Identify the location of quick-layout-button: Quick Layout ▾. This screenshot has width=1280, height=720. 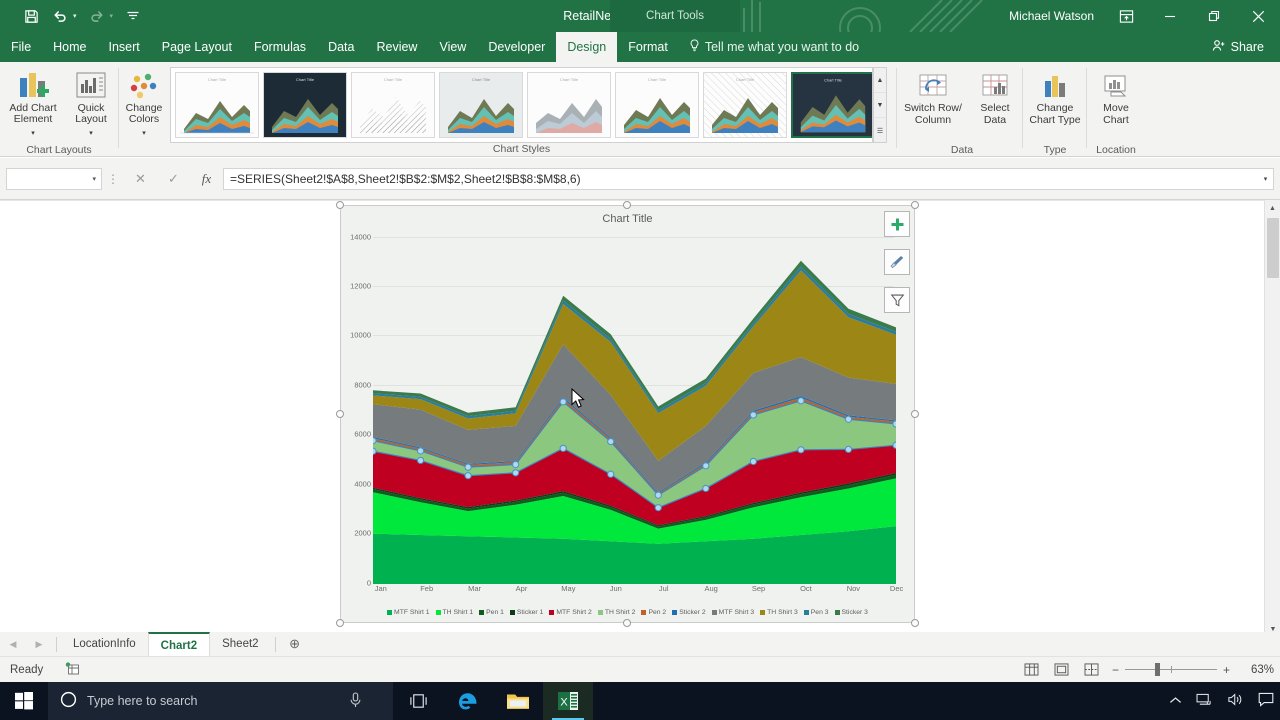
(91, 103).